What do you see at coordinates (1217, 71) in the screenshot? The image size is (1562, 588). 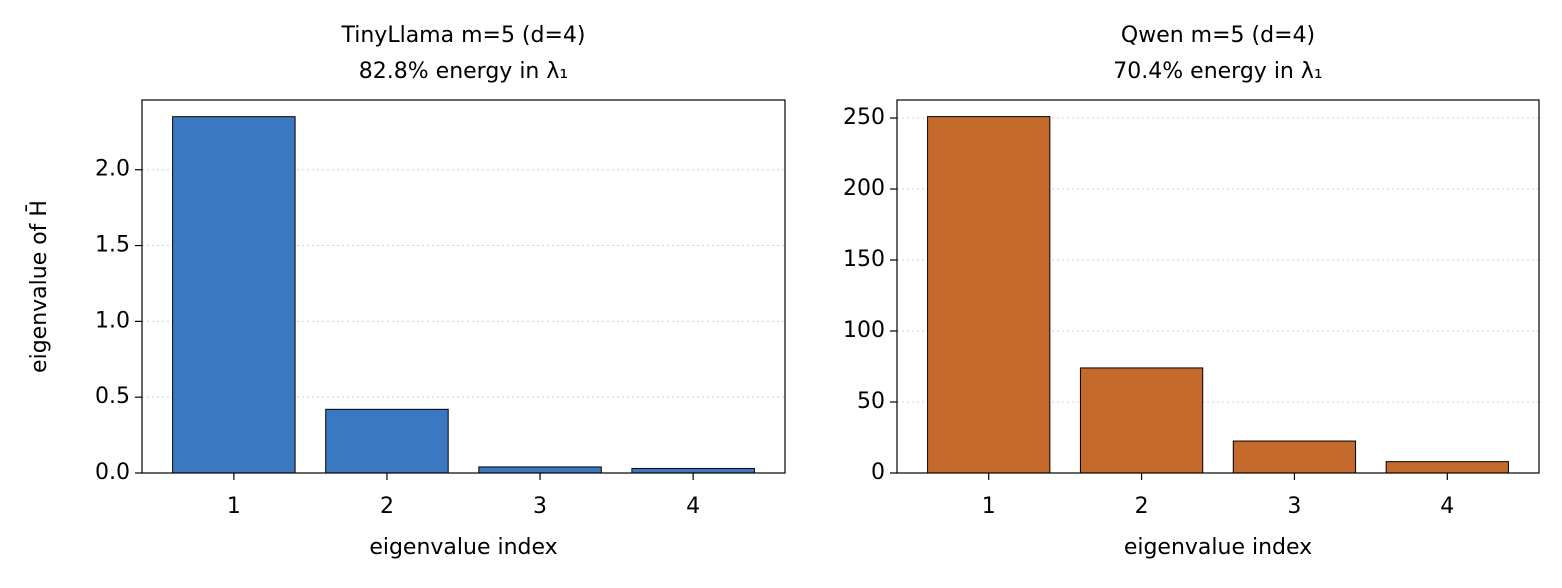 I see `chart-subtitle: 70.4% energy in λ₁` at bounding box center [1217, 71].